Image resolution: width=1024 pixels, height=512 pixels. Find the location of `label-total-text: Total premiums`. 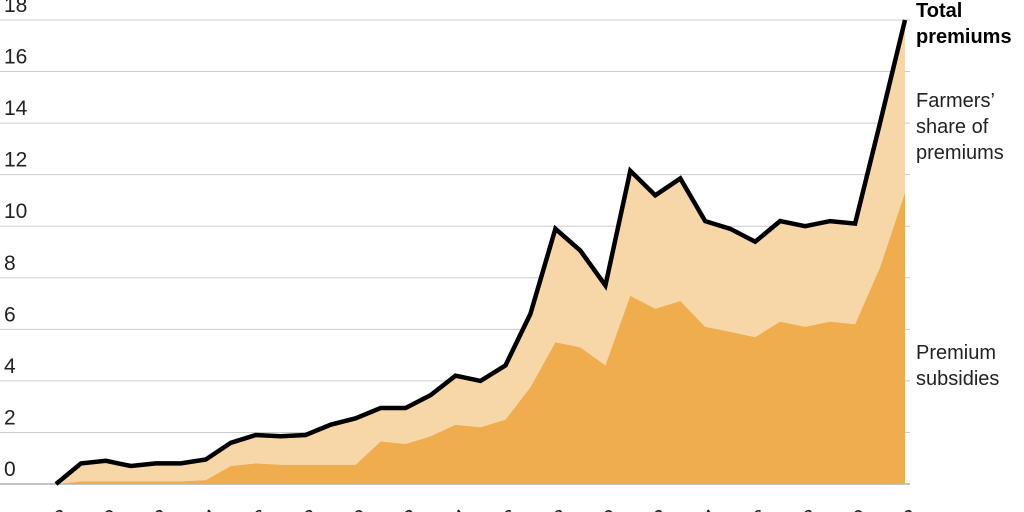

label-total-text: Total premiums is located at coordinates (964, 24).